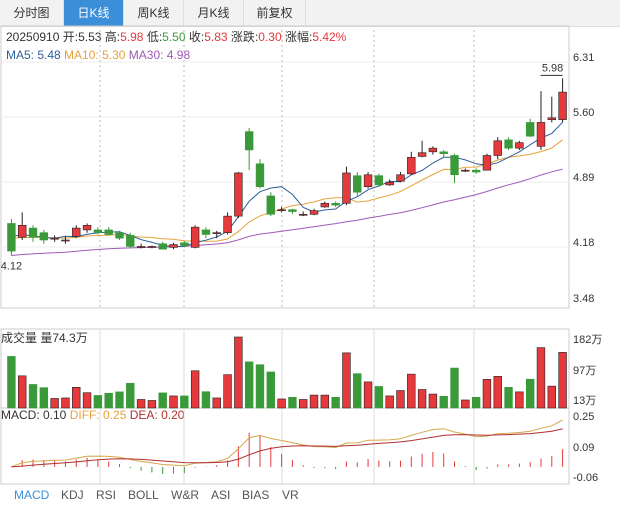 The width and height of the screenshot is (620, 506). What do you see at coordinates (11, 267) in the screenshot?
I see `low-marker-label: 4.12` at bounding box center [11, 267].